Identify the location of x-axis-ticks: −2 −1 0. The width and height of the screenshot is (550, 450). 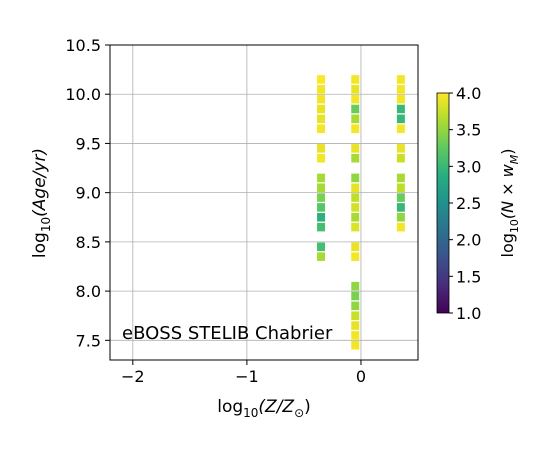
(243, 373).